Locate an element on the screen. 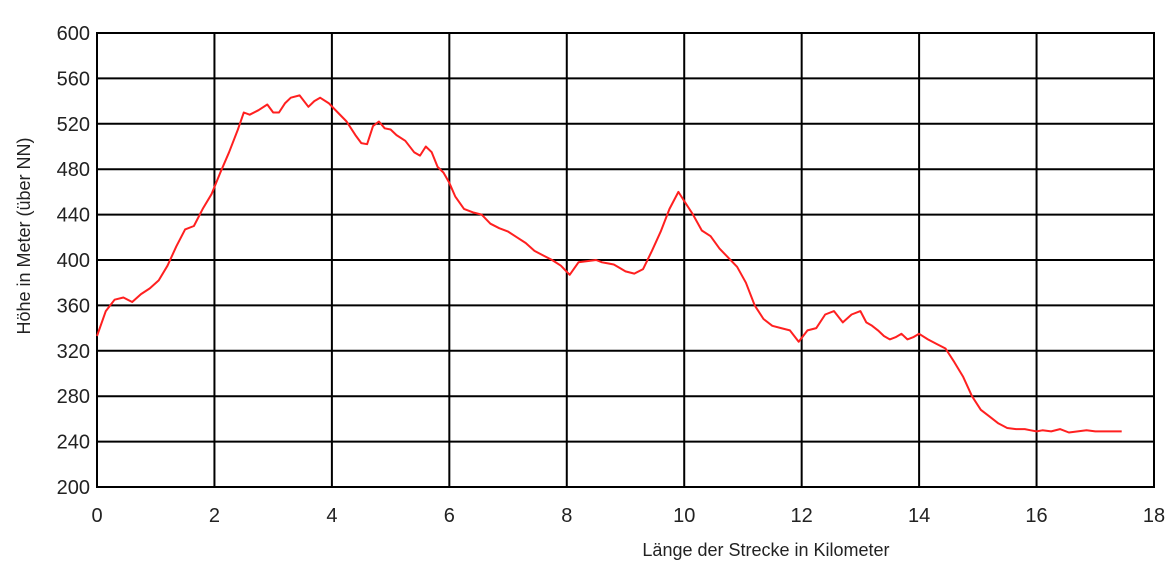 The height and width of the screenshot is (565, 1176). y-tick-label: 520 is located at coordinates (73, 125).